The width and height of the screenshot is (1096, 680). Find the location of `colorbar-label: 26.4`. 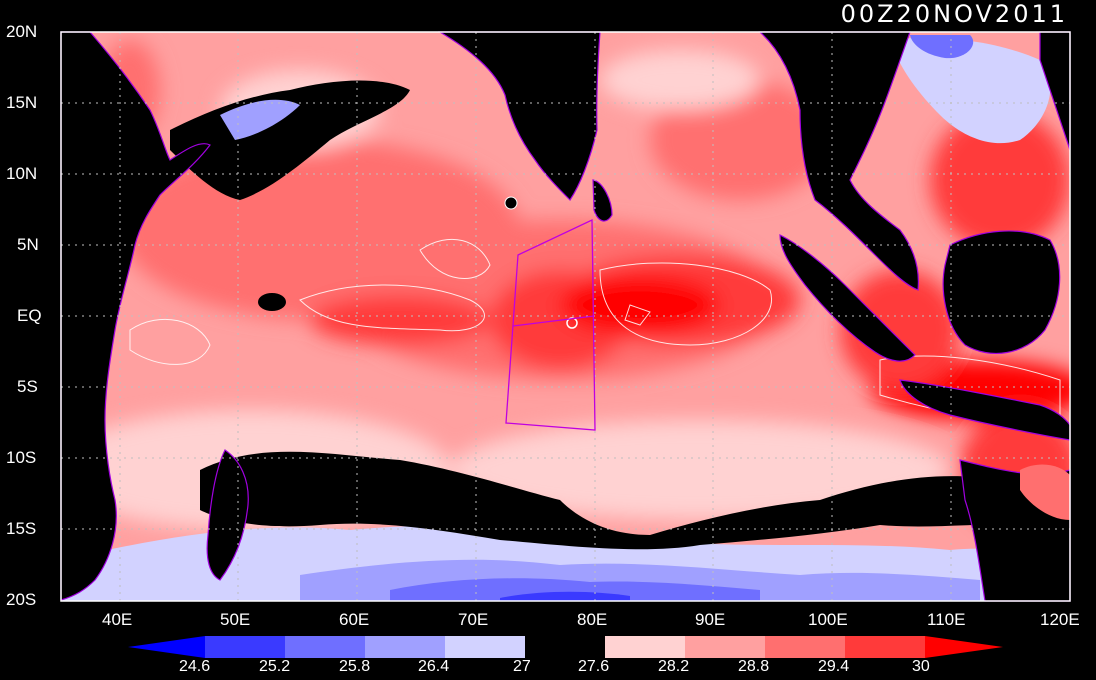

colorbar-label: 26.4 is located at coordinates (434, 666).